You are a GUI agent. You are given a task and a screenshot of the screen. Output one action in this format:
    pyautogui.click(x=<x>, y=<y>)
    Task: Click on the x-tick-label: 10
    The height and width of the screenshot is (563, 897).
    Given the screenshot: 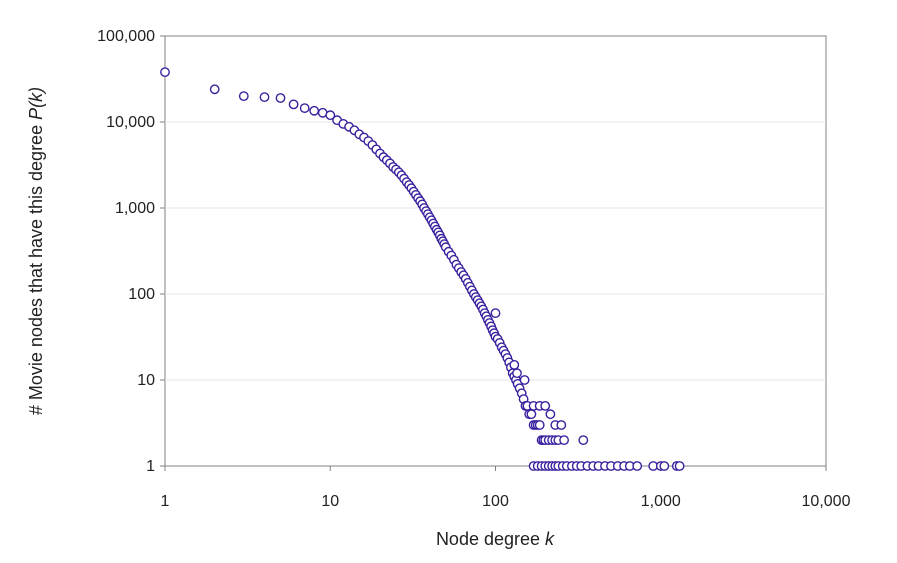 What is the action you would take?
    pyautogui.click(x=330, y=501)
    